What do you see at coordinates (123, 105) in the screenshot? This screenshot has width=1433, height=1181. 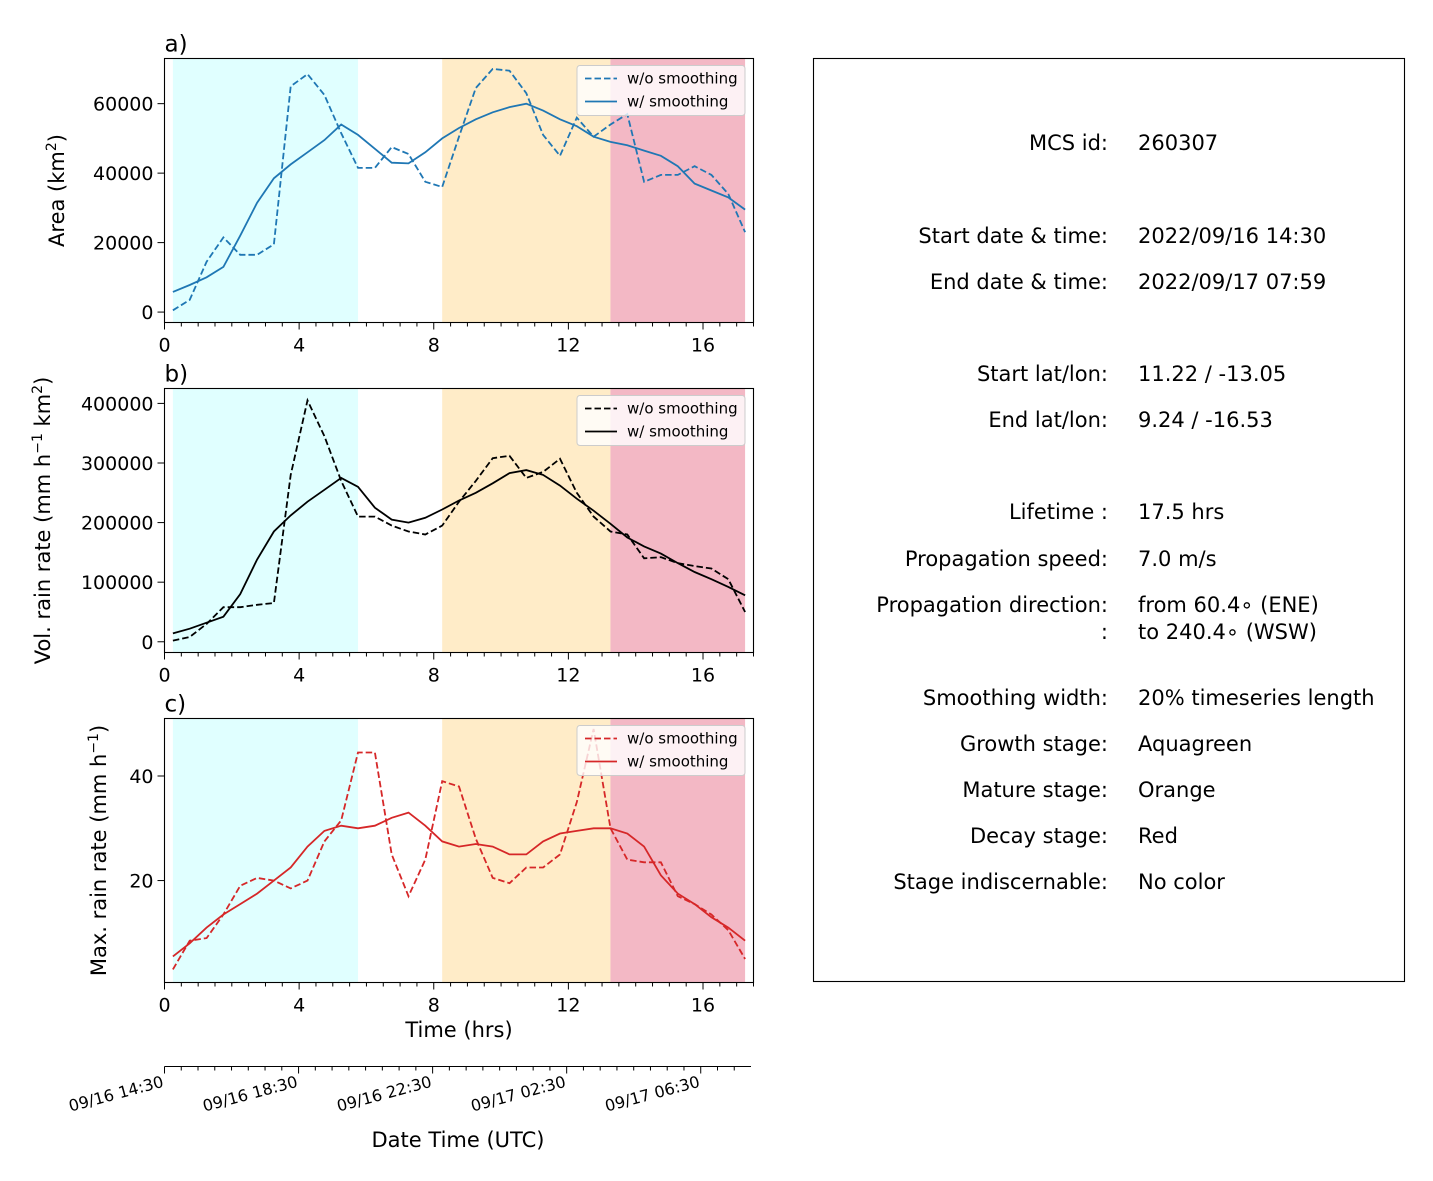 I see `y-tick-label: 60000` at bounding box center [123, 105].